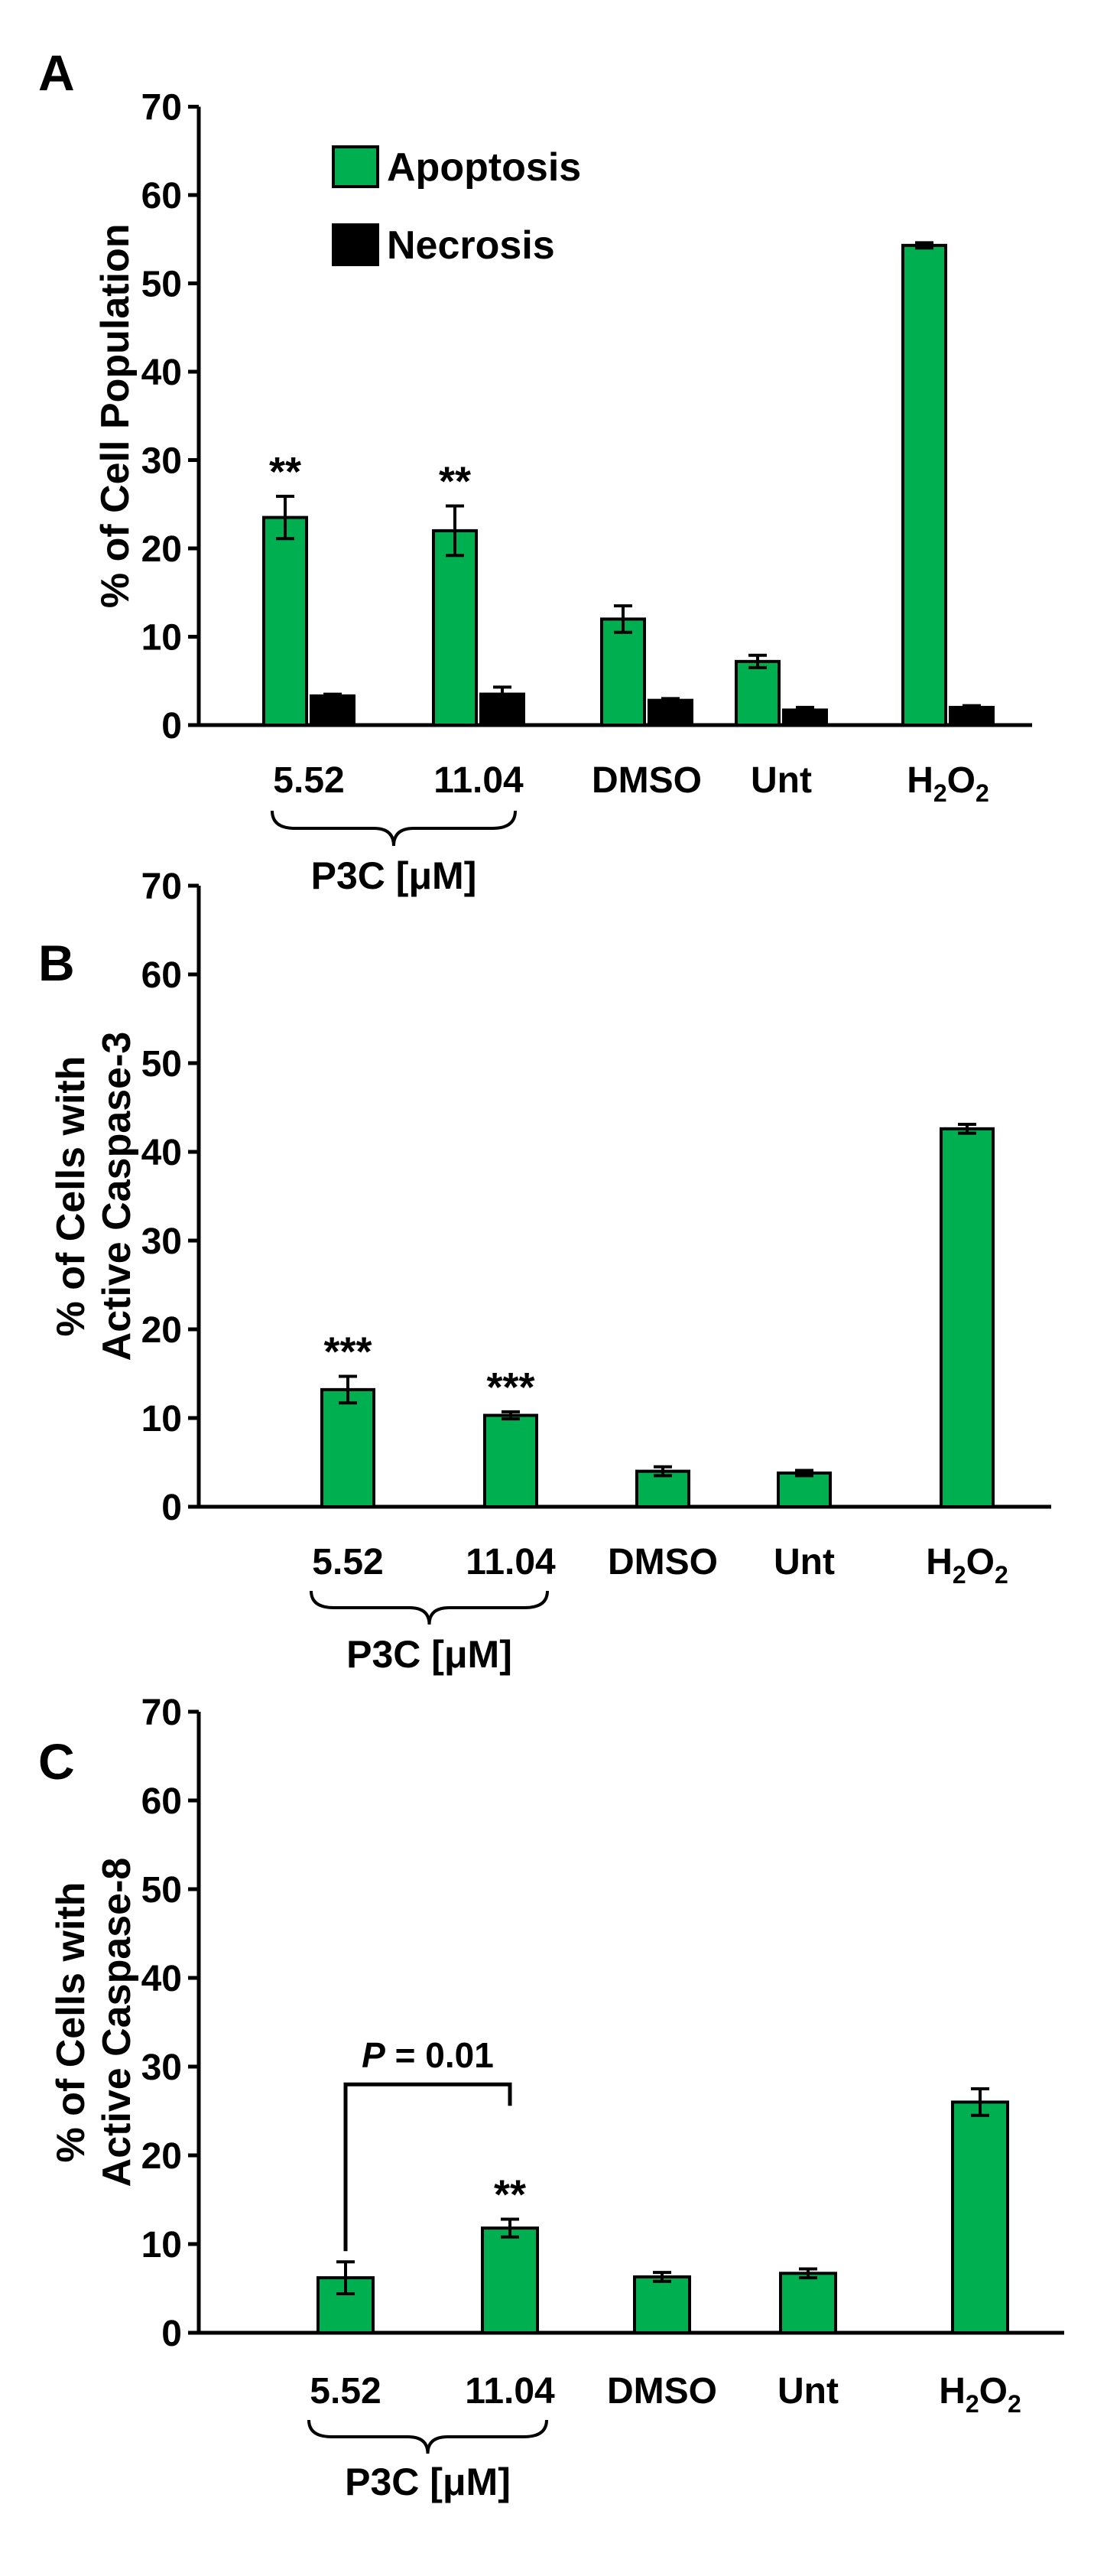 This screenshot has width=1107, height=2576. I want to click on legend-label: Apoptosis, so click(484, 167).